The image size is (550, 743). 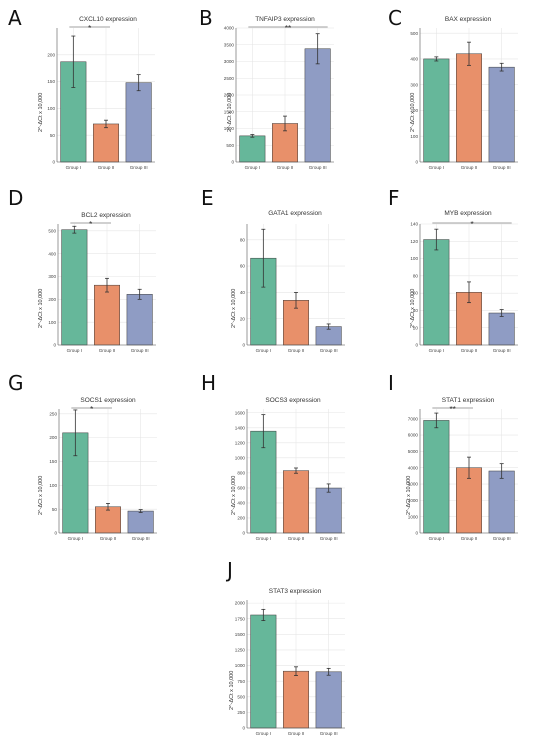 I want to click on y-tick-label: 500, so click(x=414, y=33).